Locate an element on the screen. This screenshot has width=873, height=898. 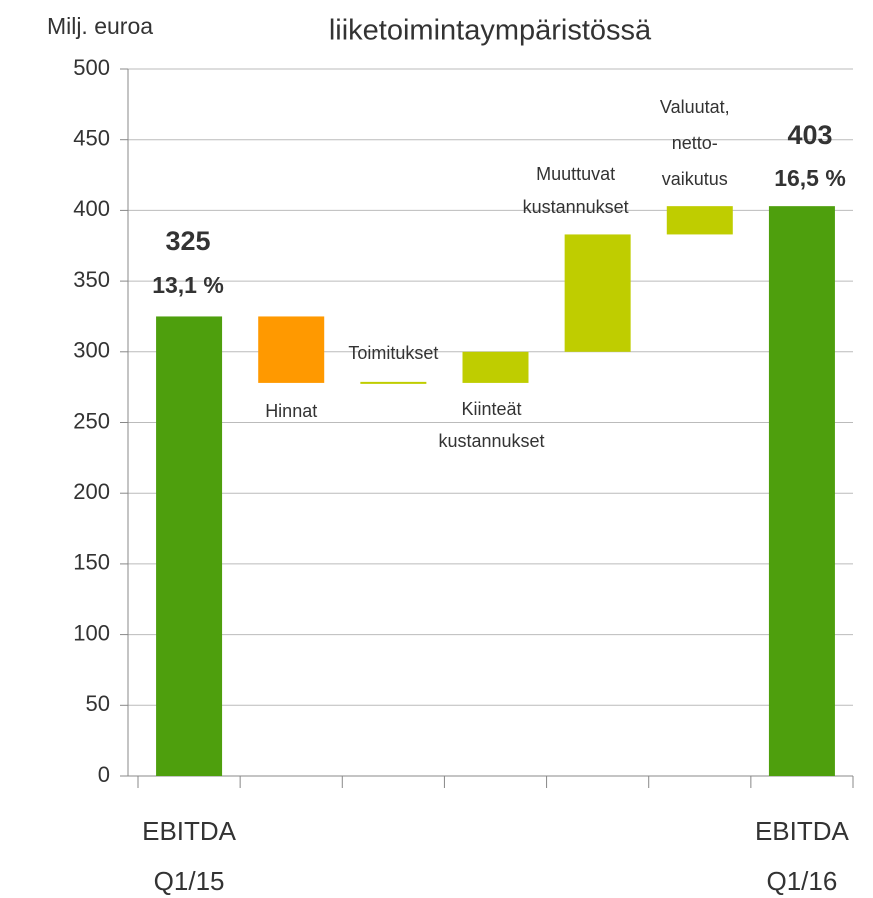
y-tick-label: 350 is located at coordinates (91, 279).